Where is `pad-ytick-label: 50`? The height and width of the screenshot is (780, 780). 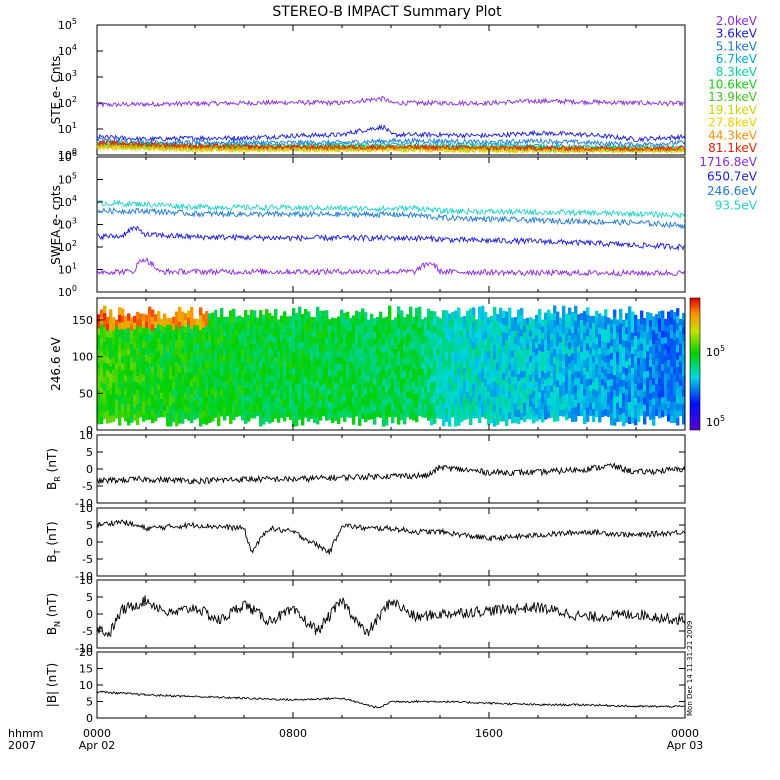 pad-ytick-label: 50 is located at coordinates (86, 393).